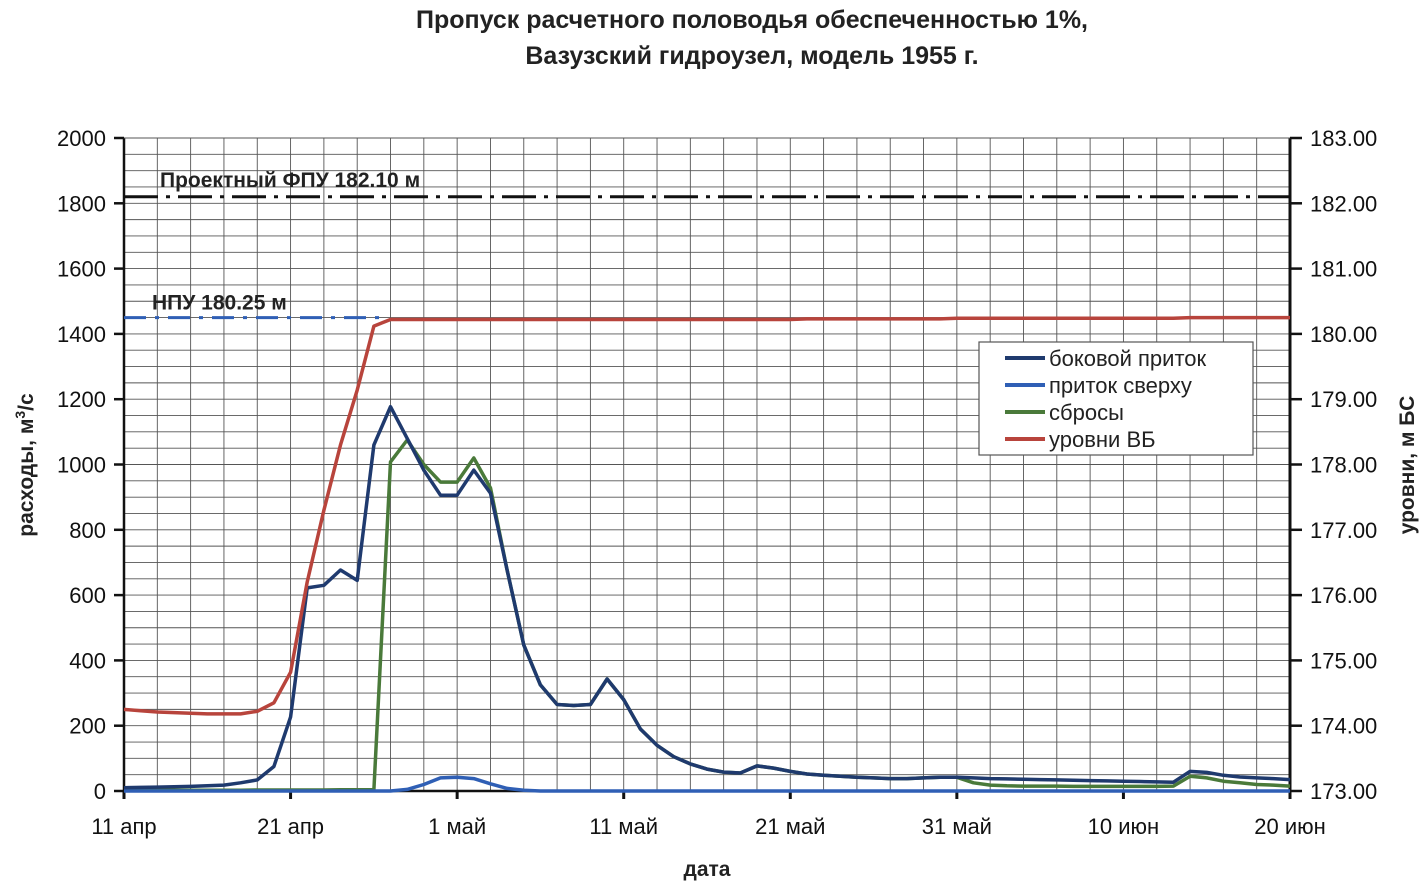 The height and width of the screenshot is (882, 1425). Describe the element at coordinates (1343, 660) in the screenshot. I see `y2-tick-label: 175.00` at that location.